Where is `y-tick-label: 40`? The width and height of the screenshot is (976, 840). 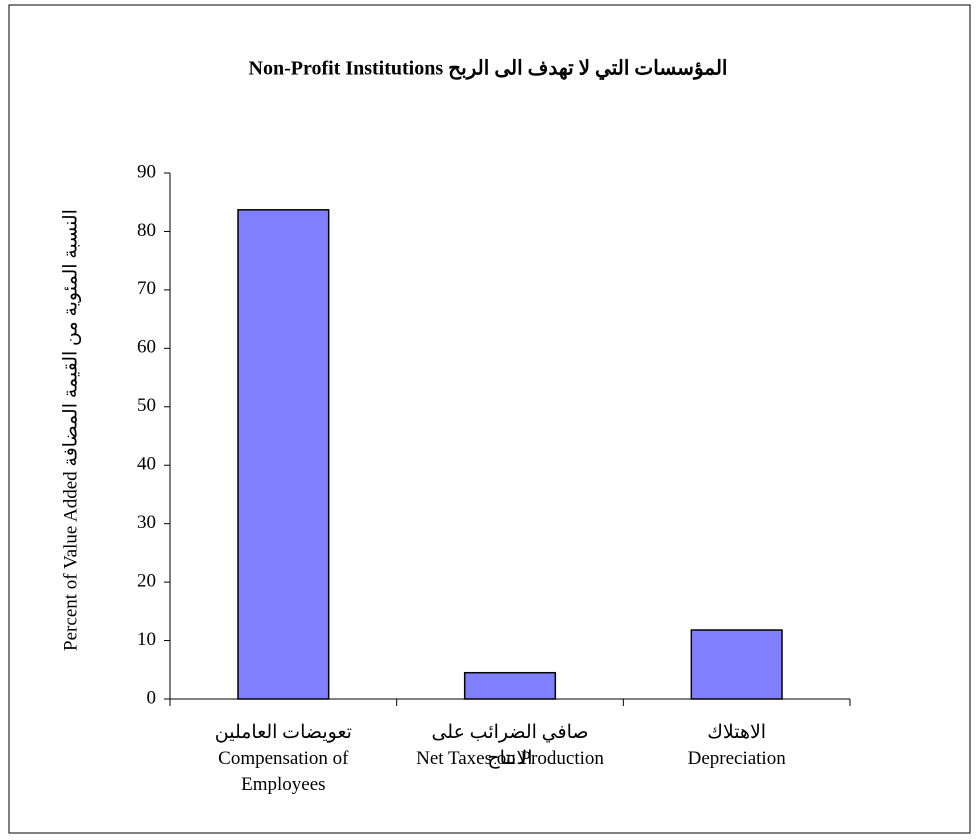 y-tick-label: 40 is located at coordinates (146, 464).